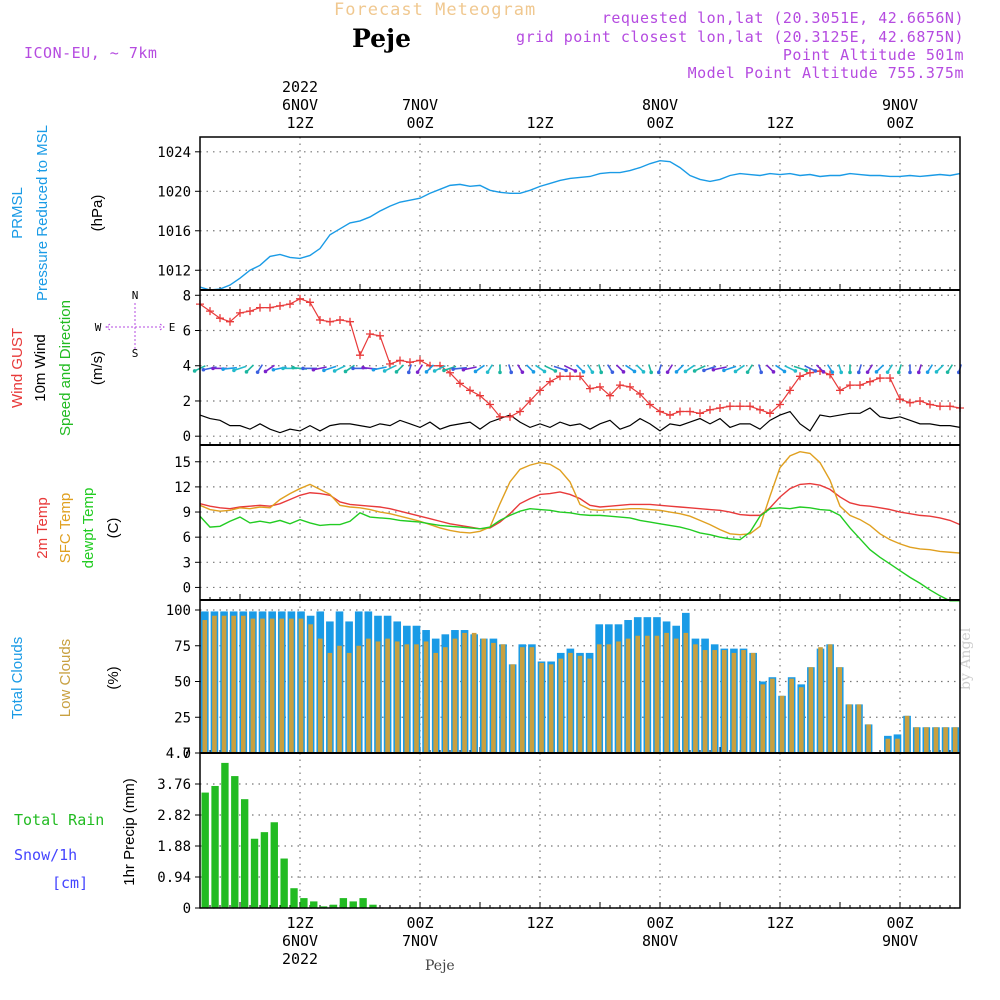  I want to click on bottom-time-label: 2022, so click(300, 959).